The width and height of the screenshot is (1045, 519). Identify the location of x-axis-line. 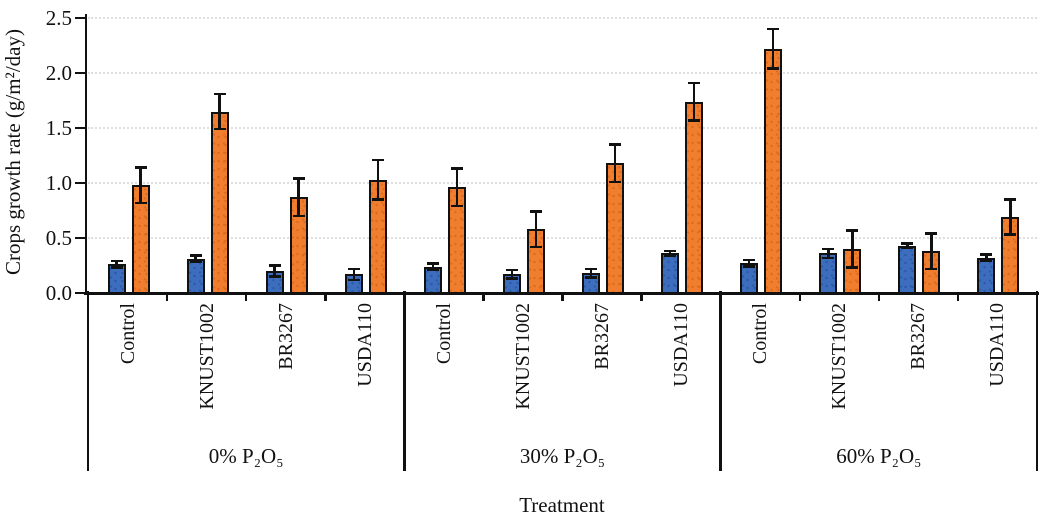
(561, 293).